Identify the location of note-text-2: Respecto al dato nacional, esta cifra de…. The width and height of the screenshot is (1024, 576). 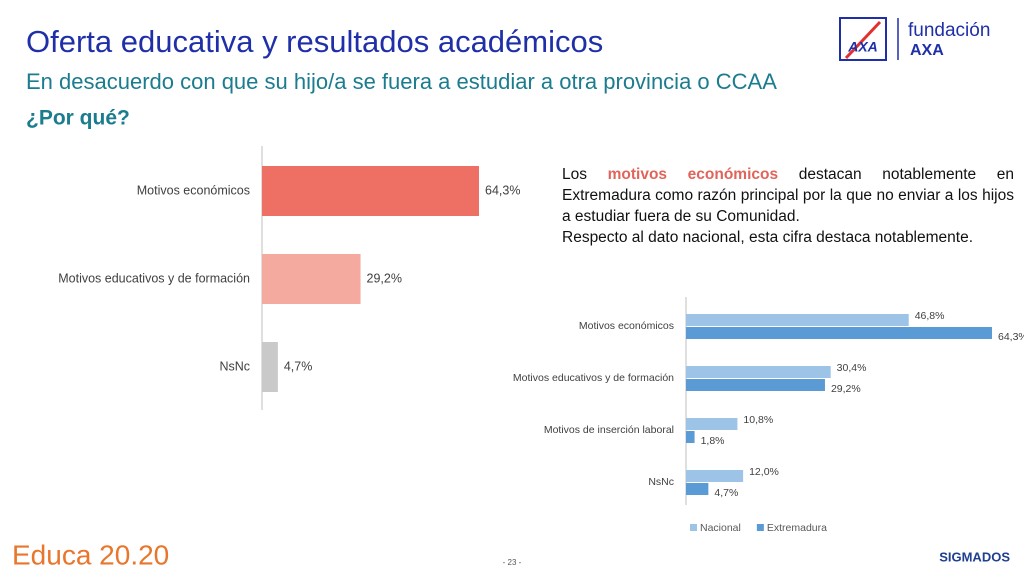
(768, 237).